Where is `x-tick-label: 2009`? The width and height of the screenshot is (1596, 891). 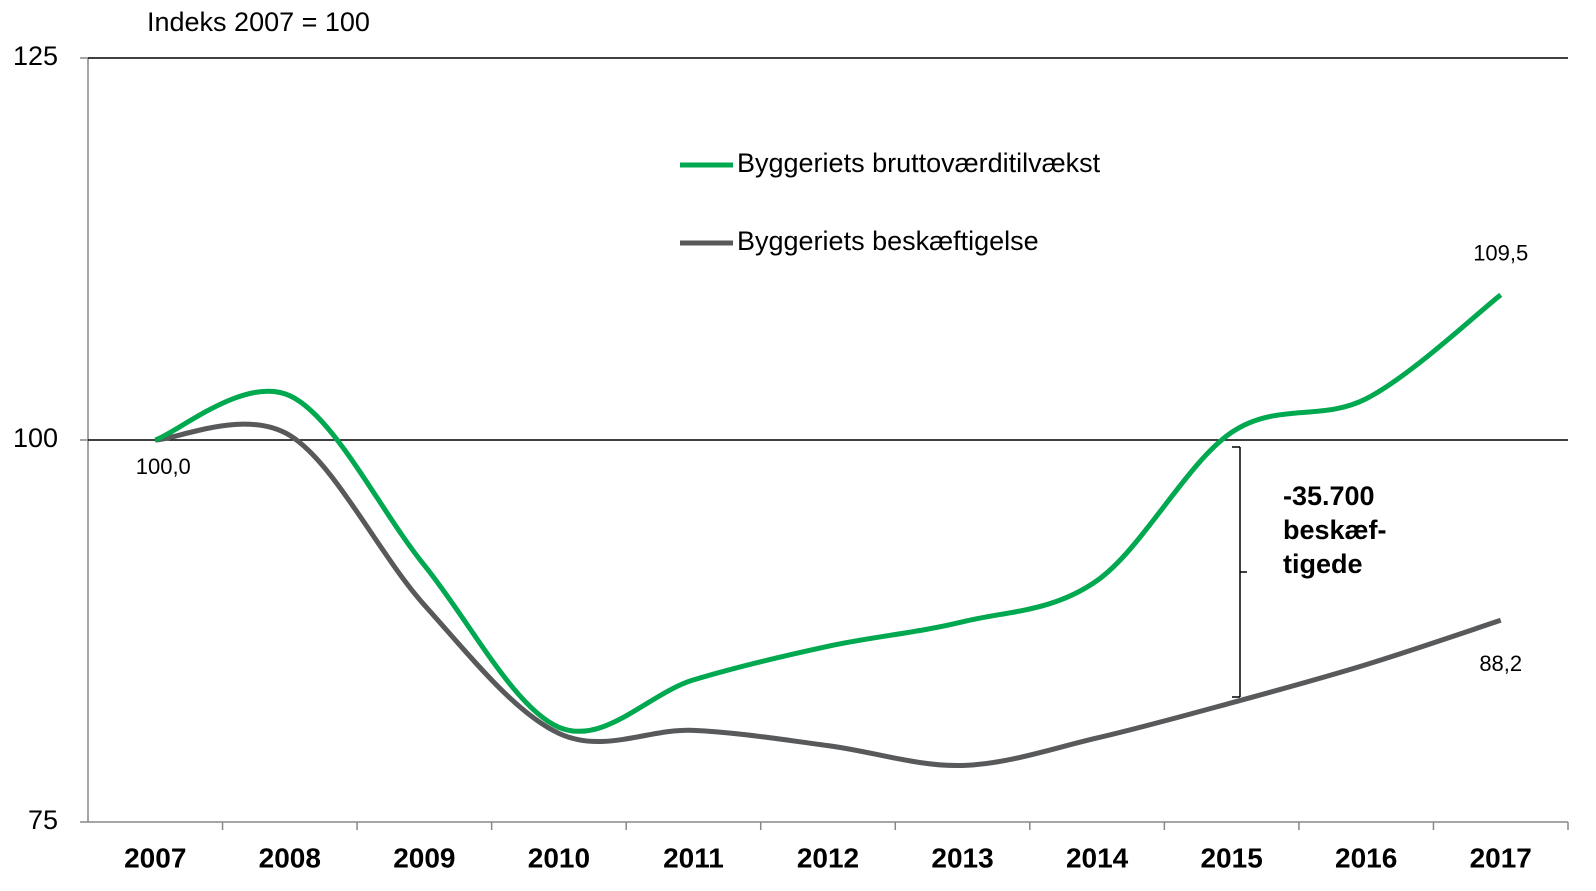 x-tick-label: 2009 is located at coordinates (424, 857).